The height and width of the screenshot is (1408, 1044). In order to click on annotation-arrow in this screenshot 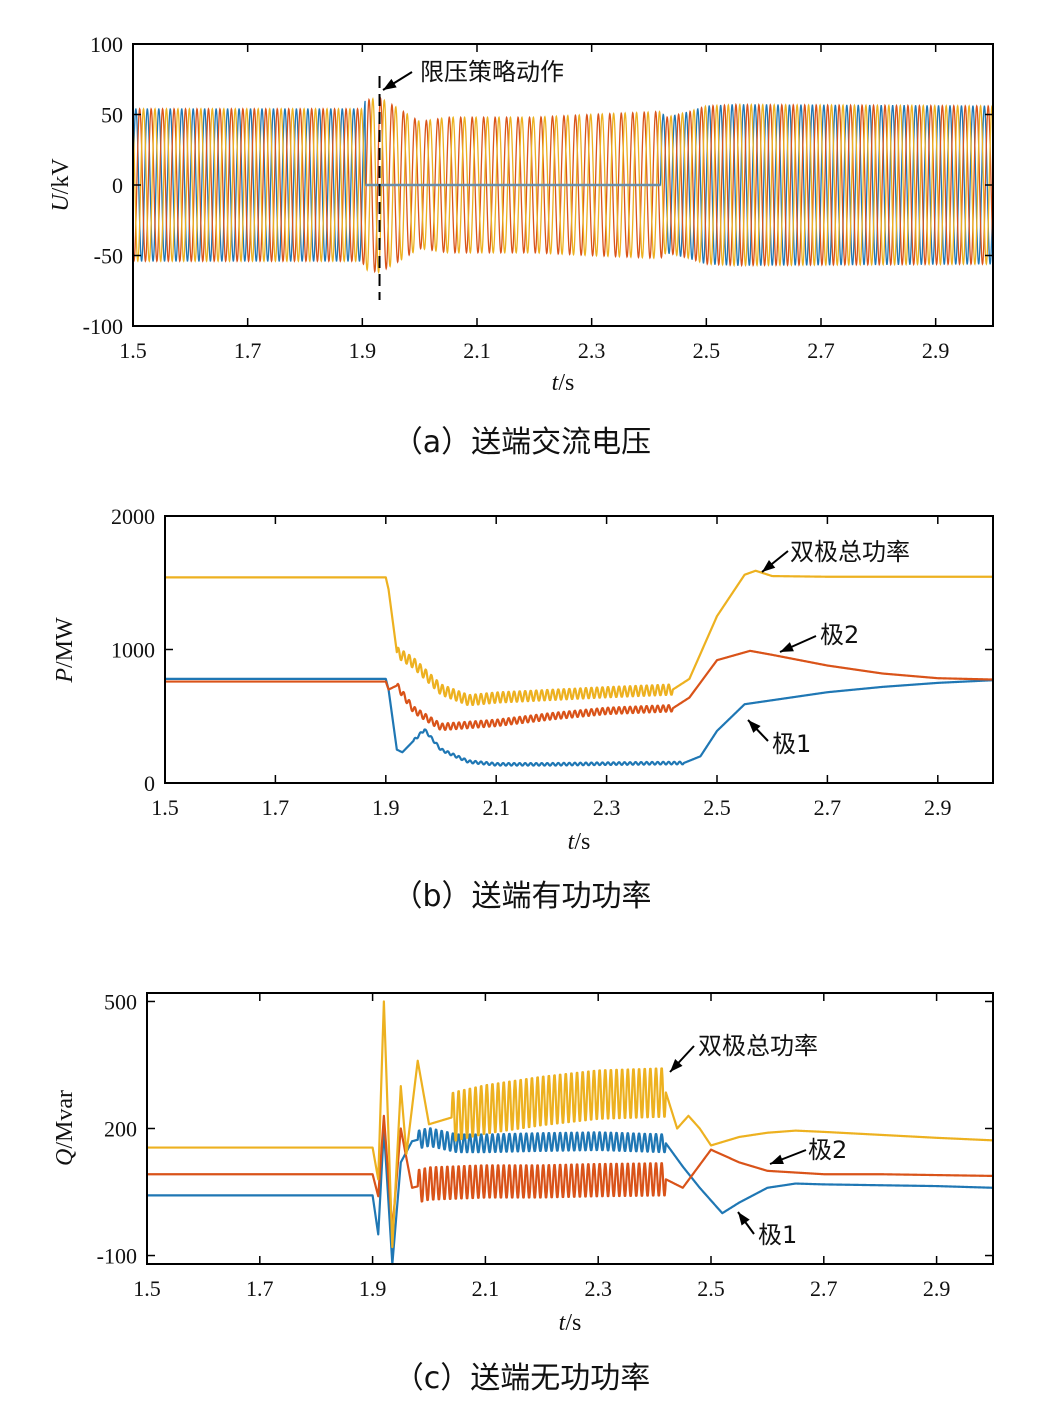, I will do `click(397, 81)`.